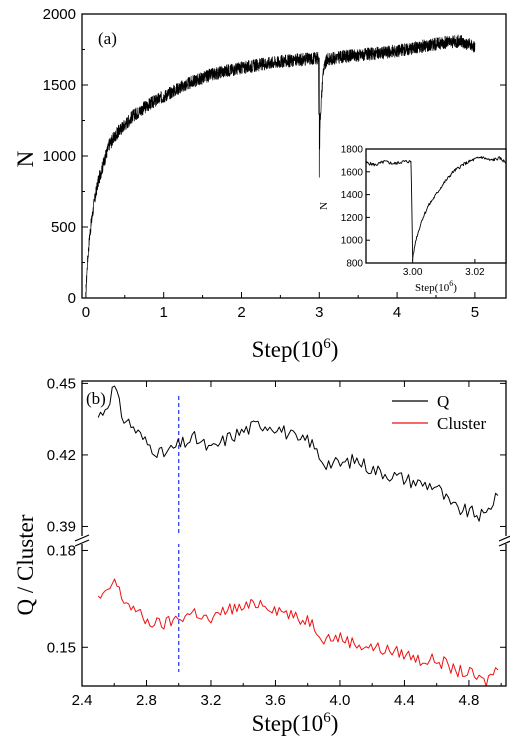 The image size is (510, 742). I want to click on panel-a-xtick-label: 2, so click(241, 312).